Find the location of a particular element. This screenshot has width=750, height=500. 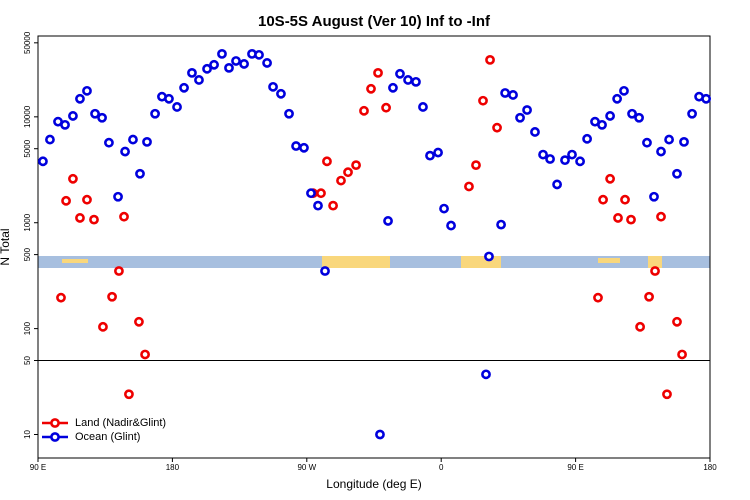

legend-swatch is located at coordinates (55, 423).